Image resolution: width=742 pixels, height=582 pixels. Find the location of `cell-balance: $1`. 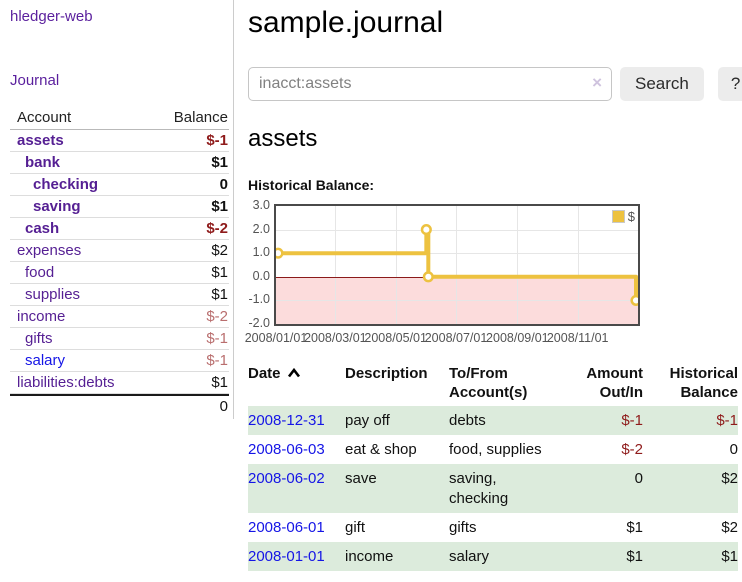

cell-balance: $1 is located at coordinates (690, 556).